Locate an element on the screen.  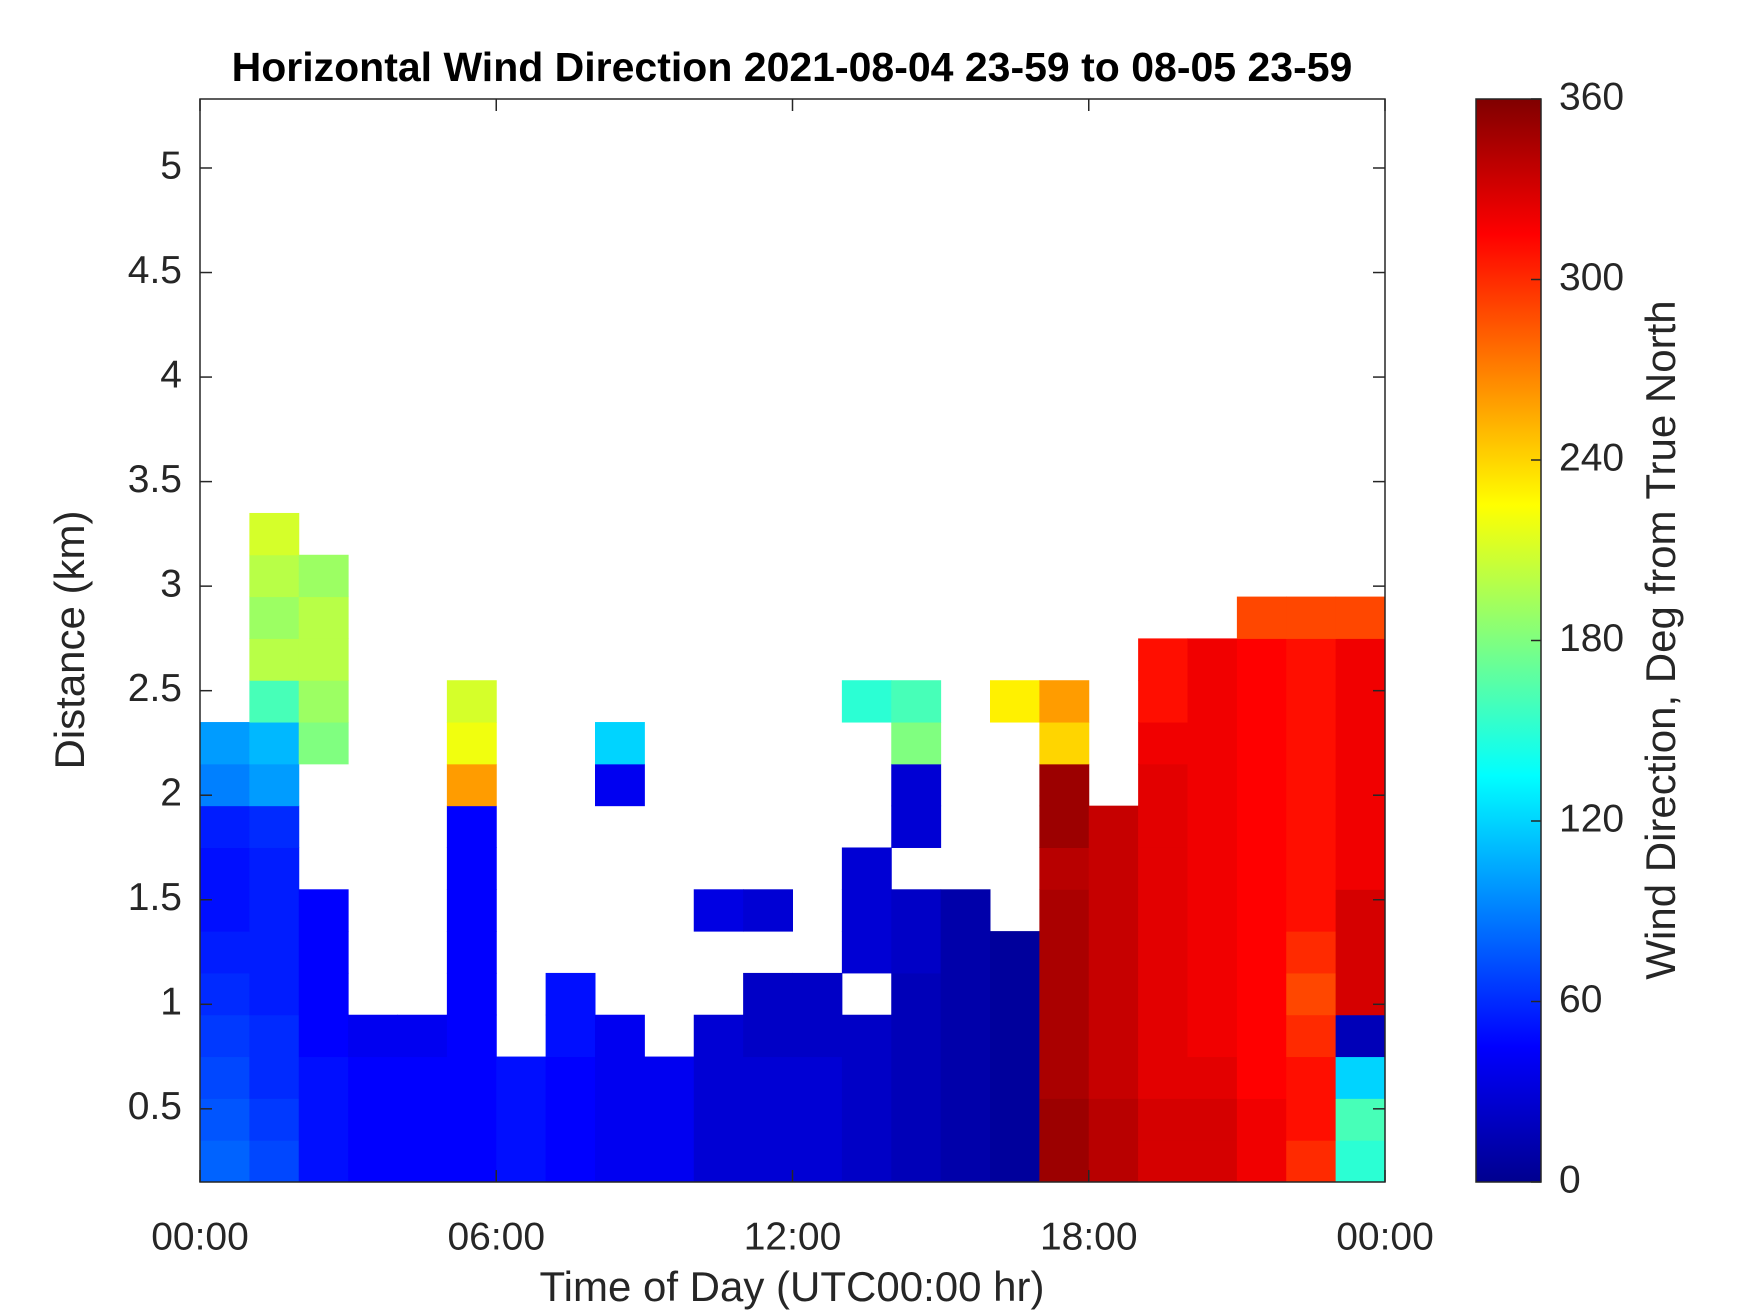
x-tick-label: 00:00 is located at coordinates (1385, 1236).